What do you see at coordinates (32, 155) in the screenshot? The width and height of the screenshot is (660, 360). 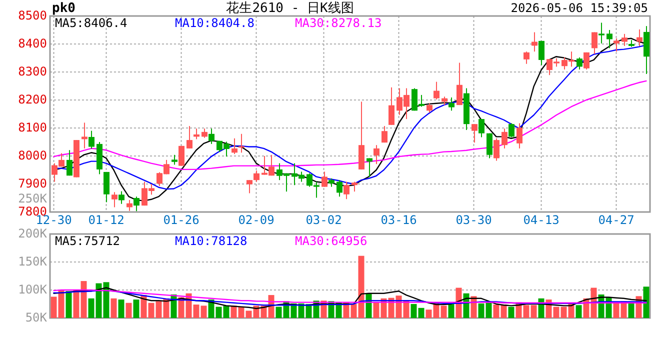 I see `y-tick-label: 8000` at bounding box center [32, 155].